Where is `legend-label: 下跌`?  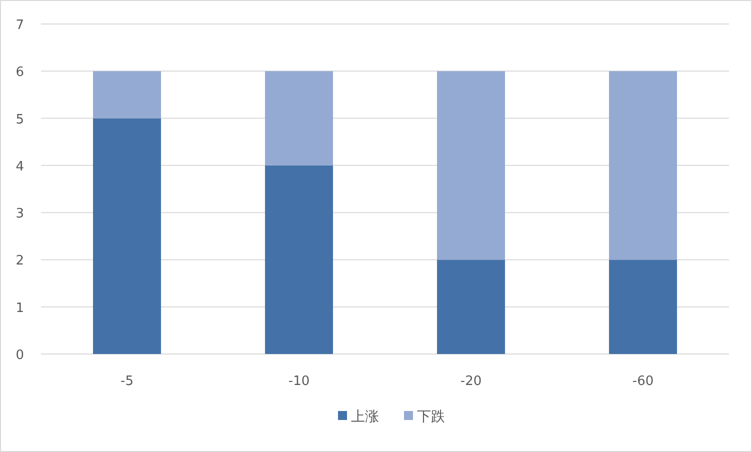
legend-label: 下跌 is located at coordinates (431, 417).